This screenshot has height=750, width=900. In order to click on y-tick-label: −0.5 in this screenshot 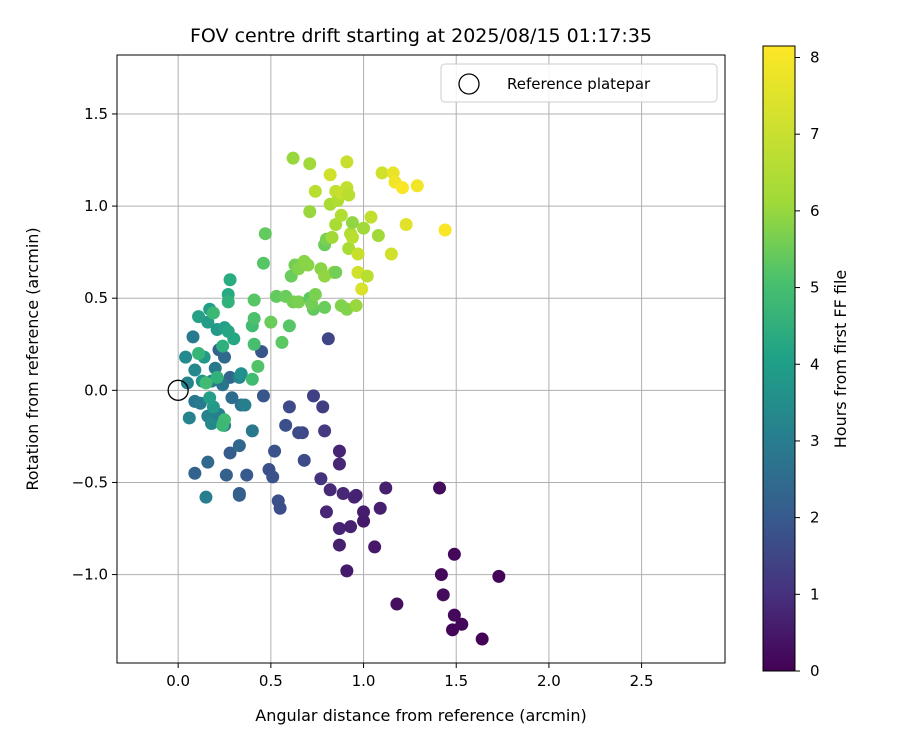, I will do `click(90, 482)`.